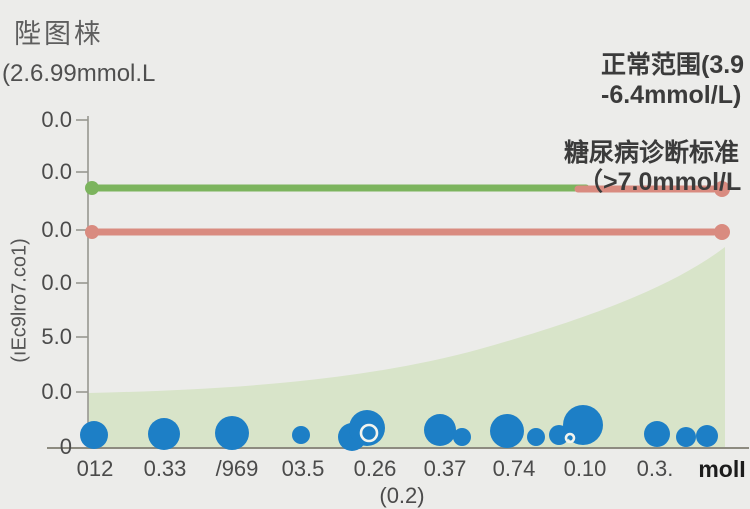  What do you see at coordinates (660, 182) in the screenshot?
I see `diabetes-annotation-line2: （>7.0mmol/L` at bounding box center [660, 182].